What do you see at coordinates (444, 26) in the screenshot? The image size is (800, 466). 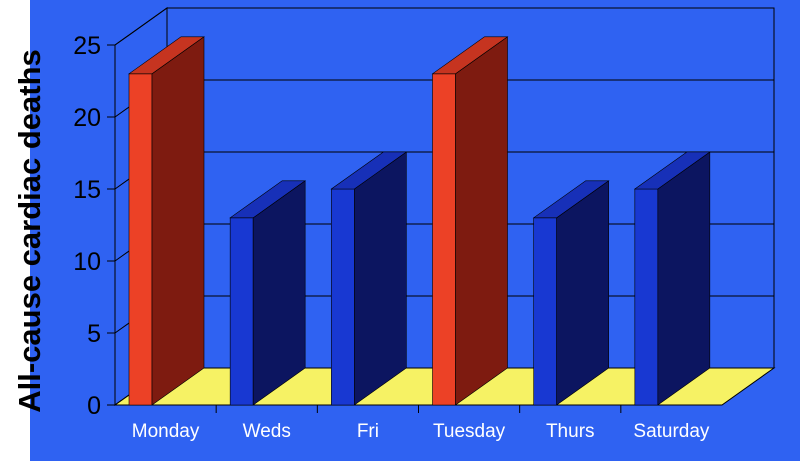 I see `gridline` at bounding box center [444, 26].